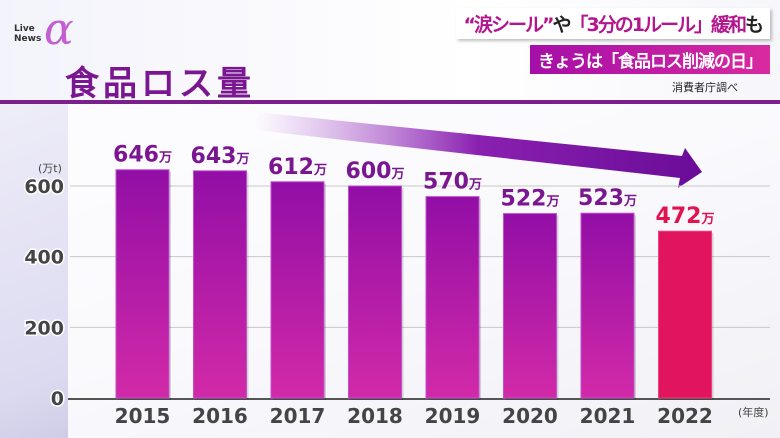 This screenshot has width=780, height=438. Describe the element at coordinates (685, 216) in the screenshot. I see `data-label: 472万` at that location.